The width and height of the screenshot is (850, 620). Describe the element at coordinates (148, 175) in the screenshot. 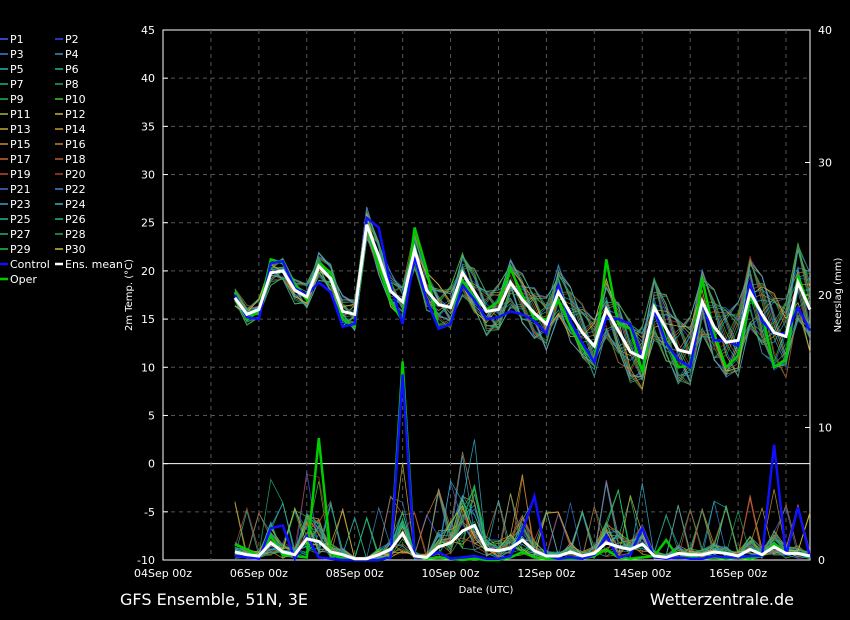

I see `y-tick-label: 30` at that location.